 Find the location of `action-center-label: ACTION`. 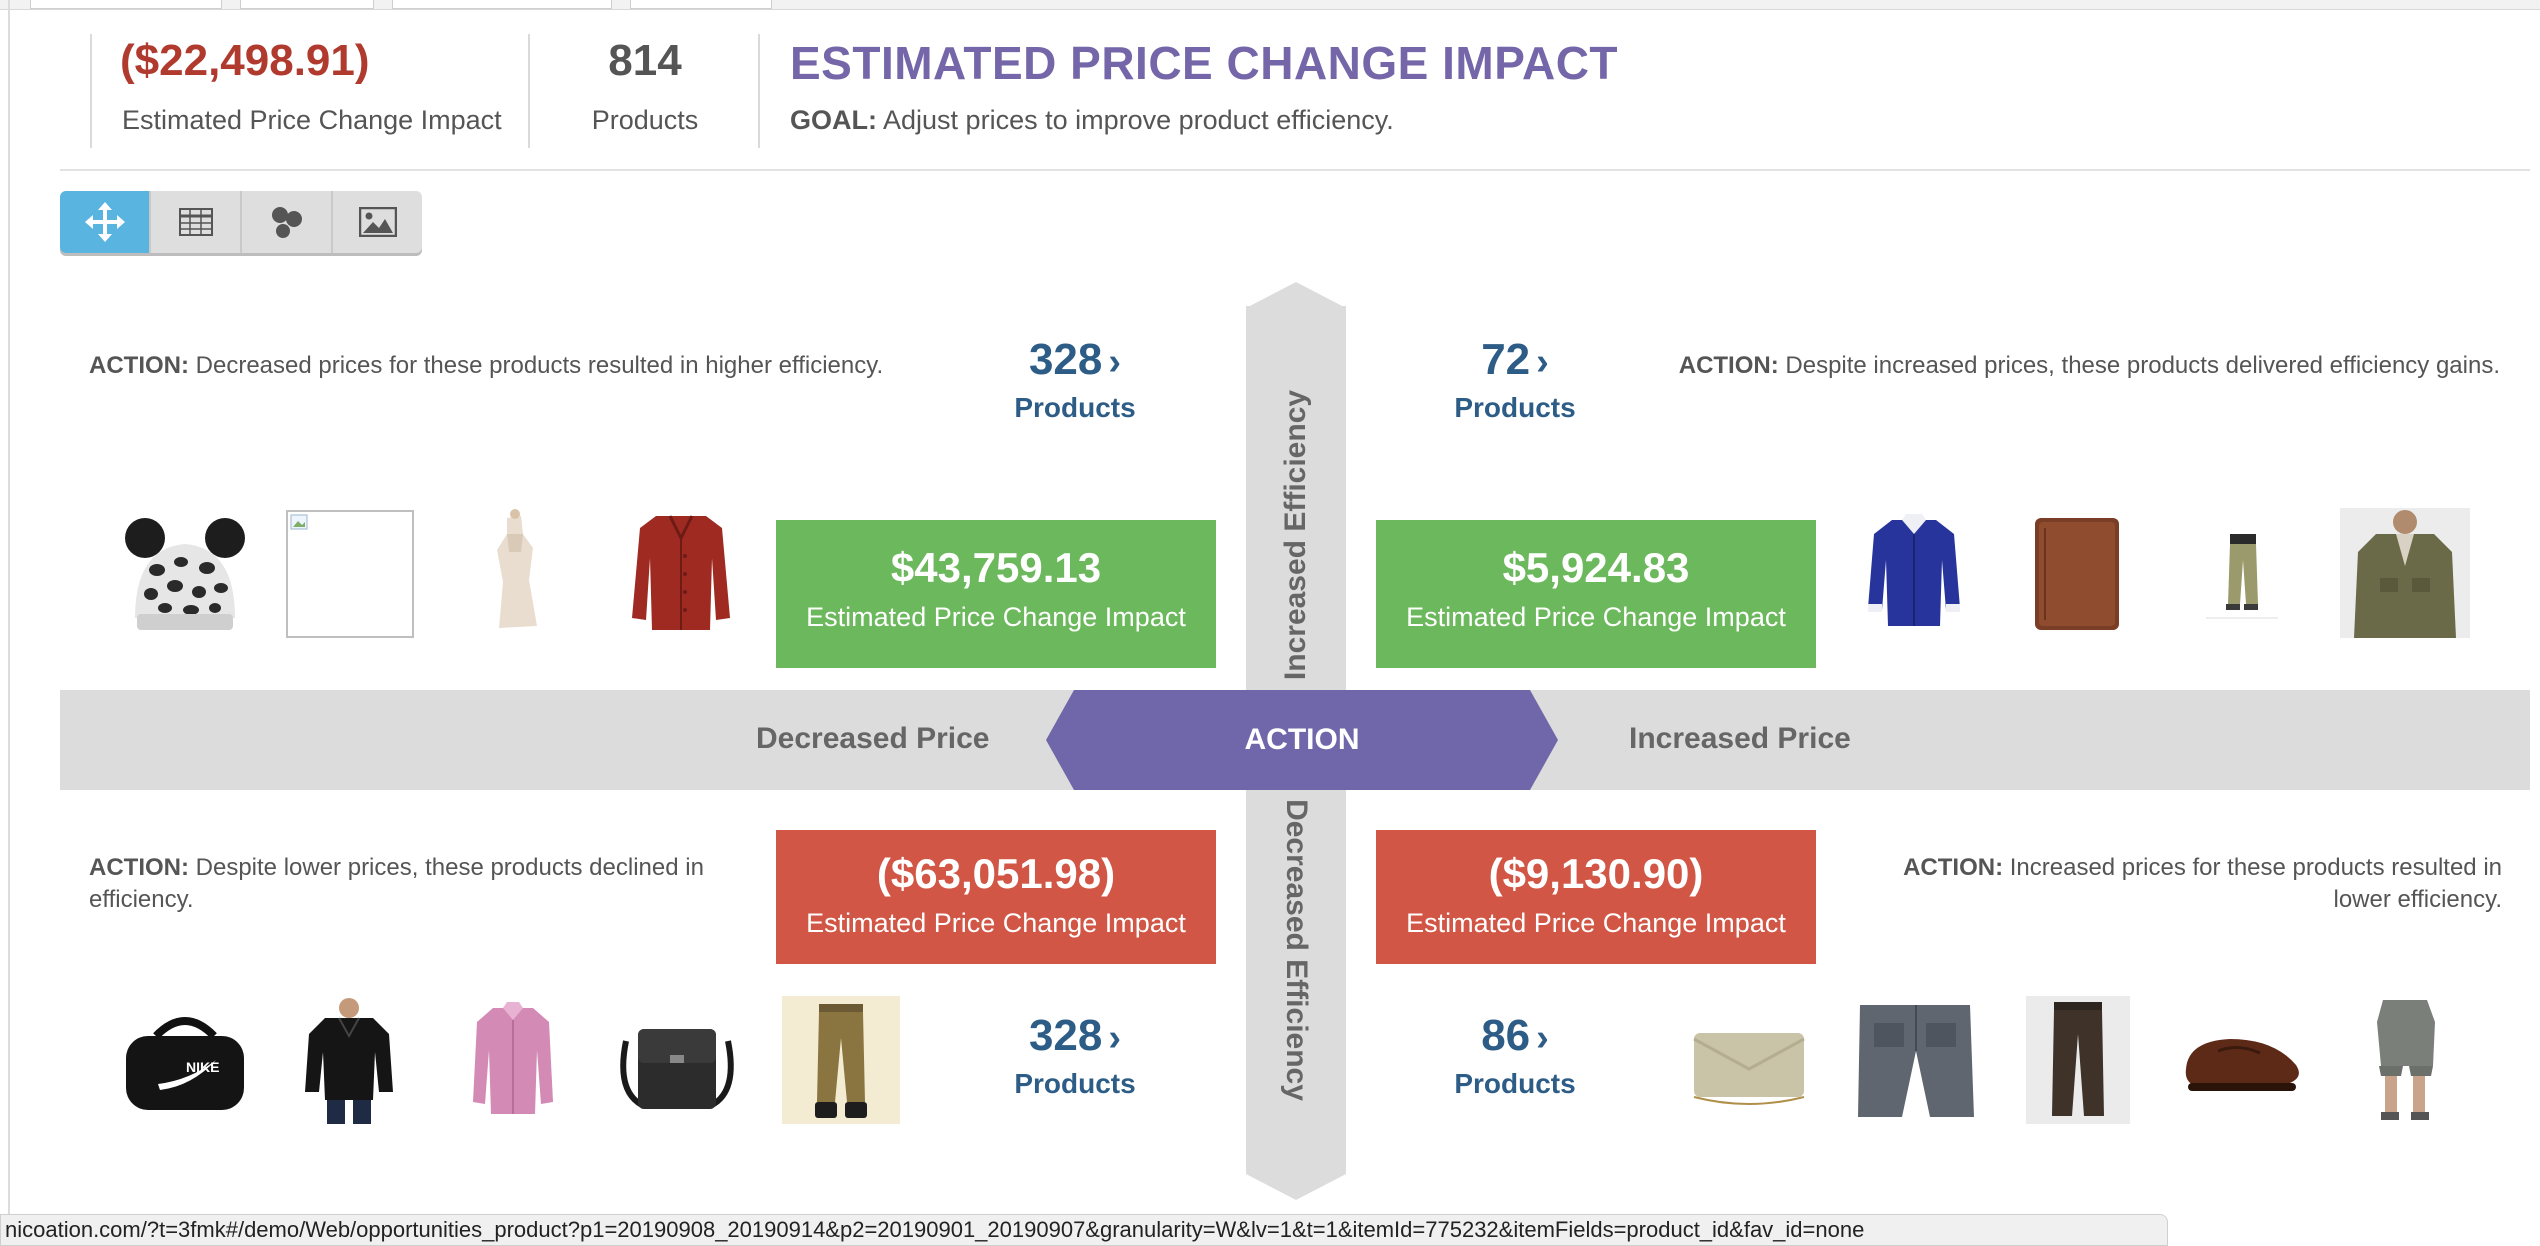

action-center-label: ACTION is located at coordinates (1302, 740).